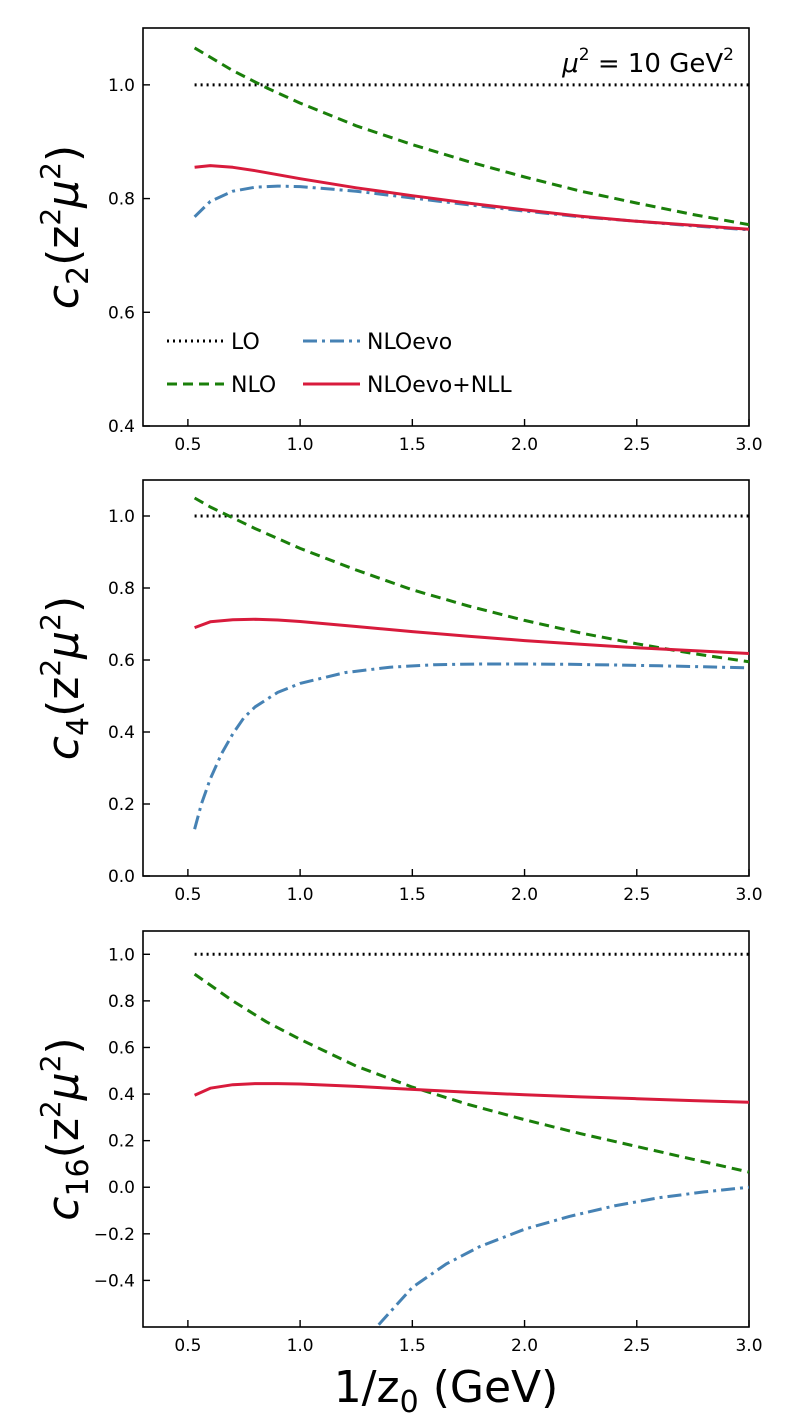  What do you see at coordinates (339, 364) in the screenshot?
I see `legend: LO NLOevo NLO NLOevo+NLL` at bounding box center [339, 364].